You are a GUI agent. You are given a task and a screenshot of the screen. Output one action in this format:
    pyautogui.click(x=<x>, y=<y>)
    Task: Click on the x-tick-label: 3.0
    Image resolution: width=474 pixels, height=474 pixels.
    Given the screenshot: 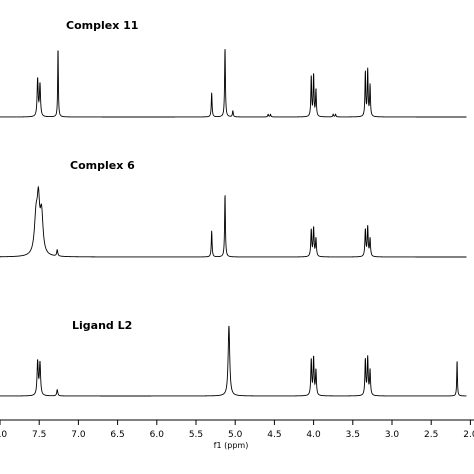 What is the action you would take?
    pyautogui.click(x=392, y=435)
    